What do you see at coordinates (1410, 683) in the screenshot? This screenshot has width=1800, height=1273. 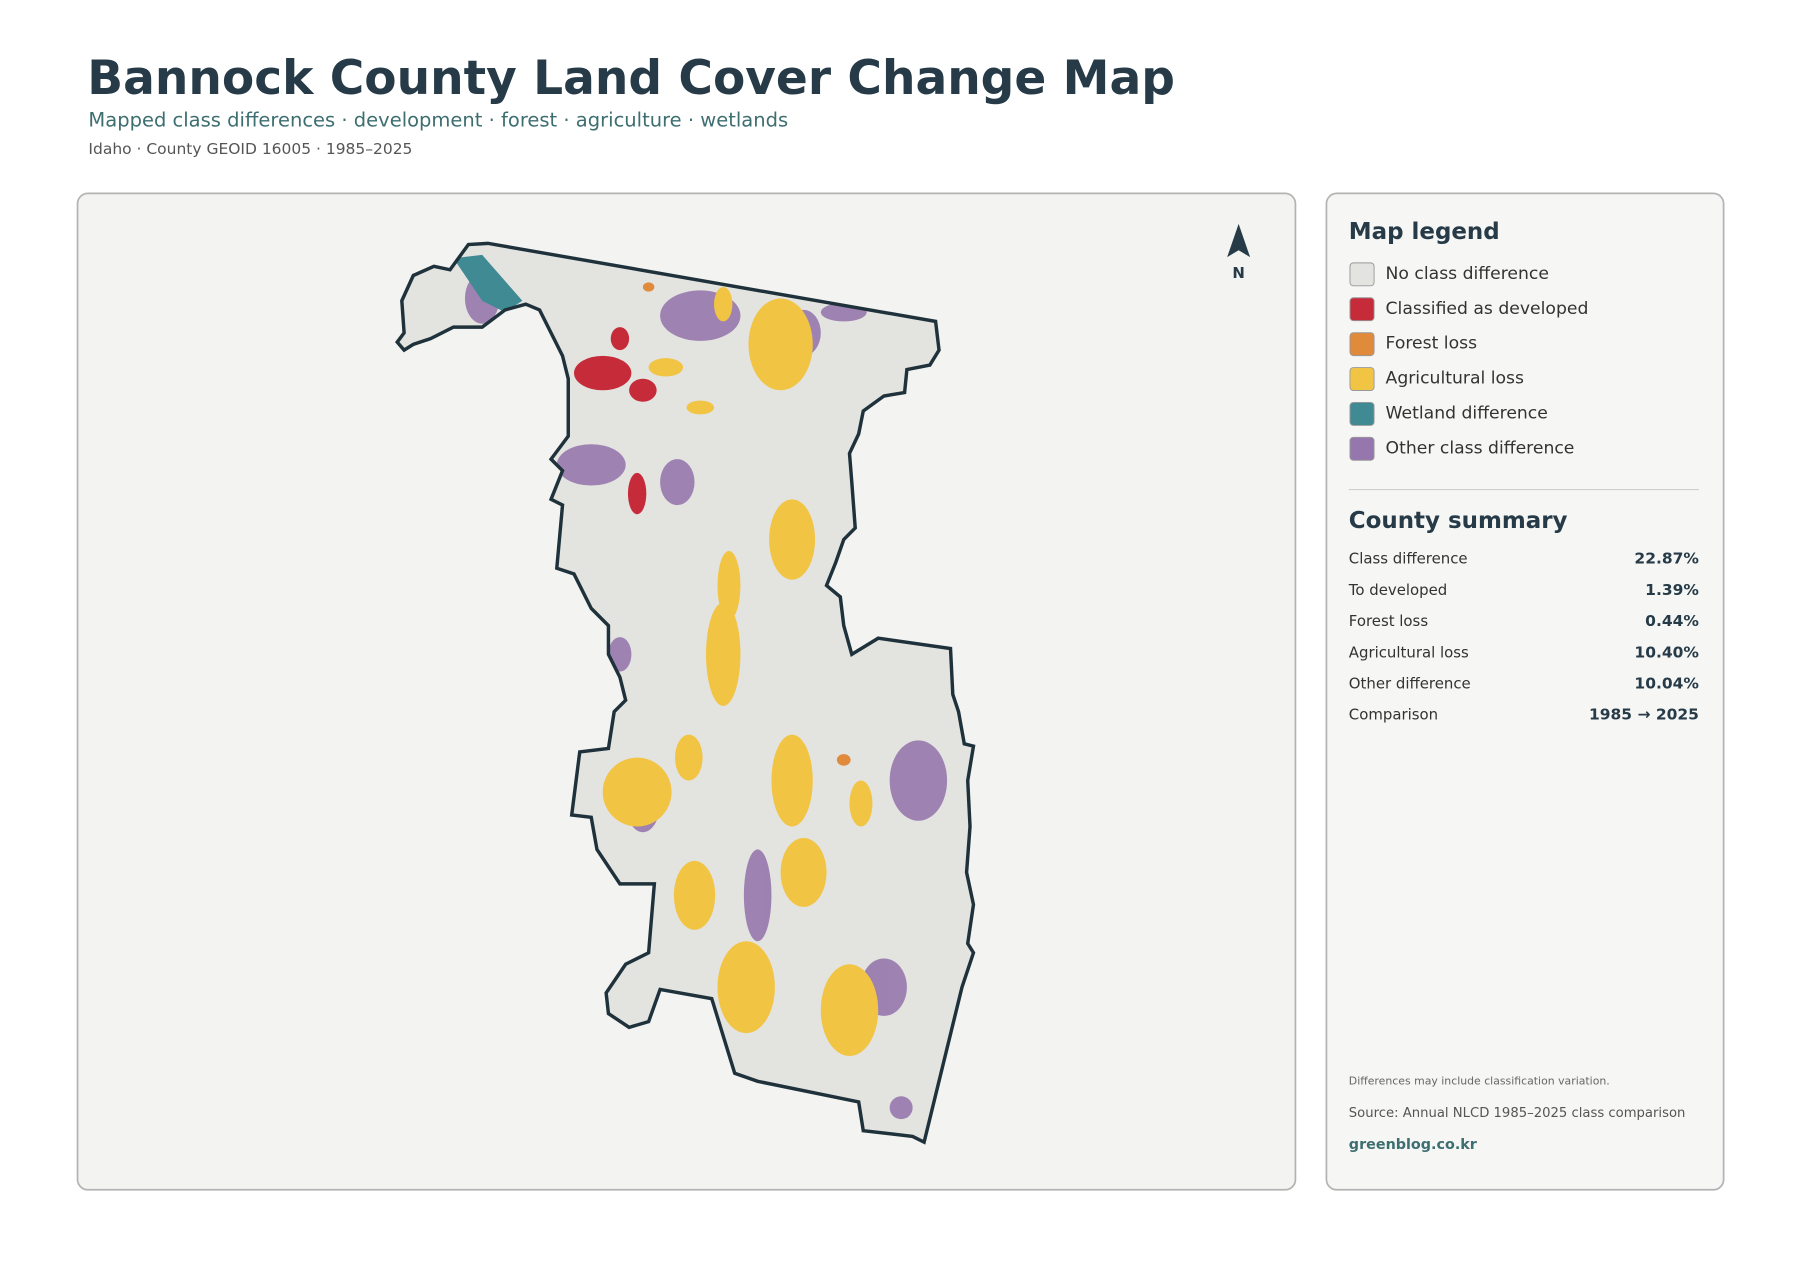 I see `summary-label: Other difference` at bounding box center [1410, 683].